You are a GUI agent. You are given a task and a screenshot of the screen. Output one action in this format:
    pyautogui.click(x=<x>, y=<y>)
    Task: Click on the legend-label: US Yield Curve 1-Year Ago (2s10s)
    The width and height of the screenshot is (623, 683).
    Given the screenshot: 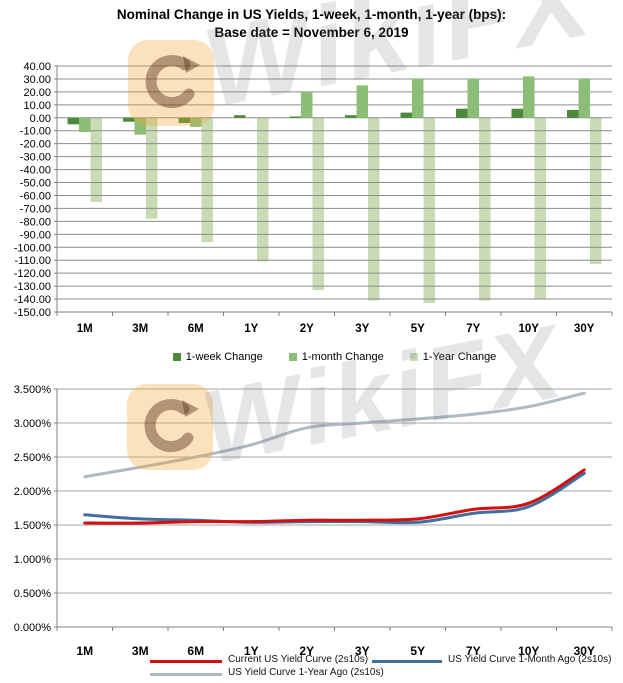 What is the action you would take?
    pyautogui.click(x=306, y=672)
    